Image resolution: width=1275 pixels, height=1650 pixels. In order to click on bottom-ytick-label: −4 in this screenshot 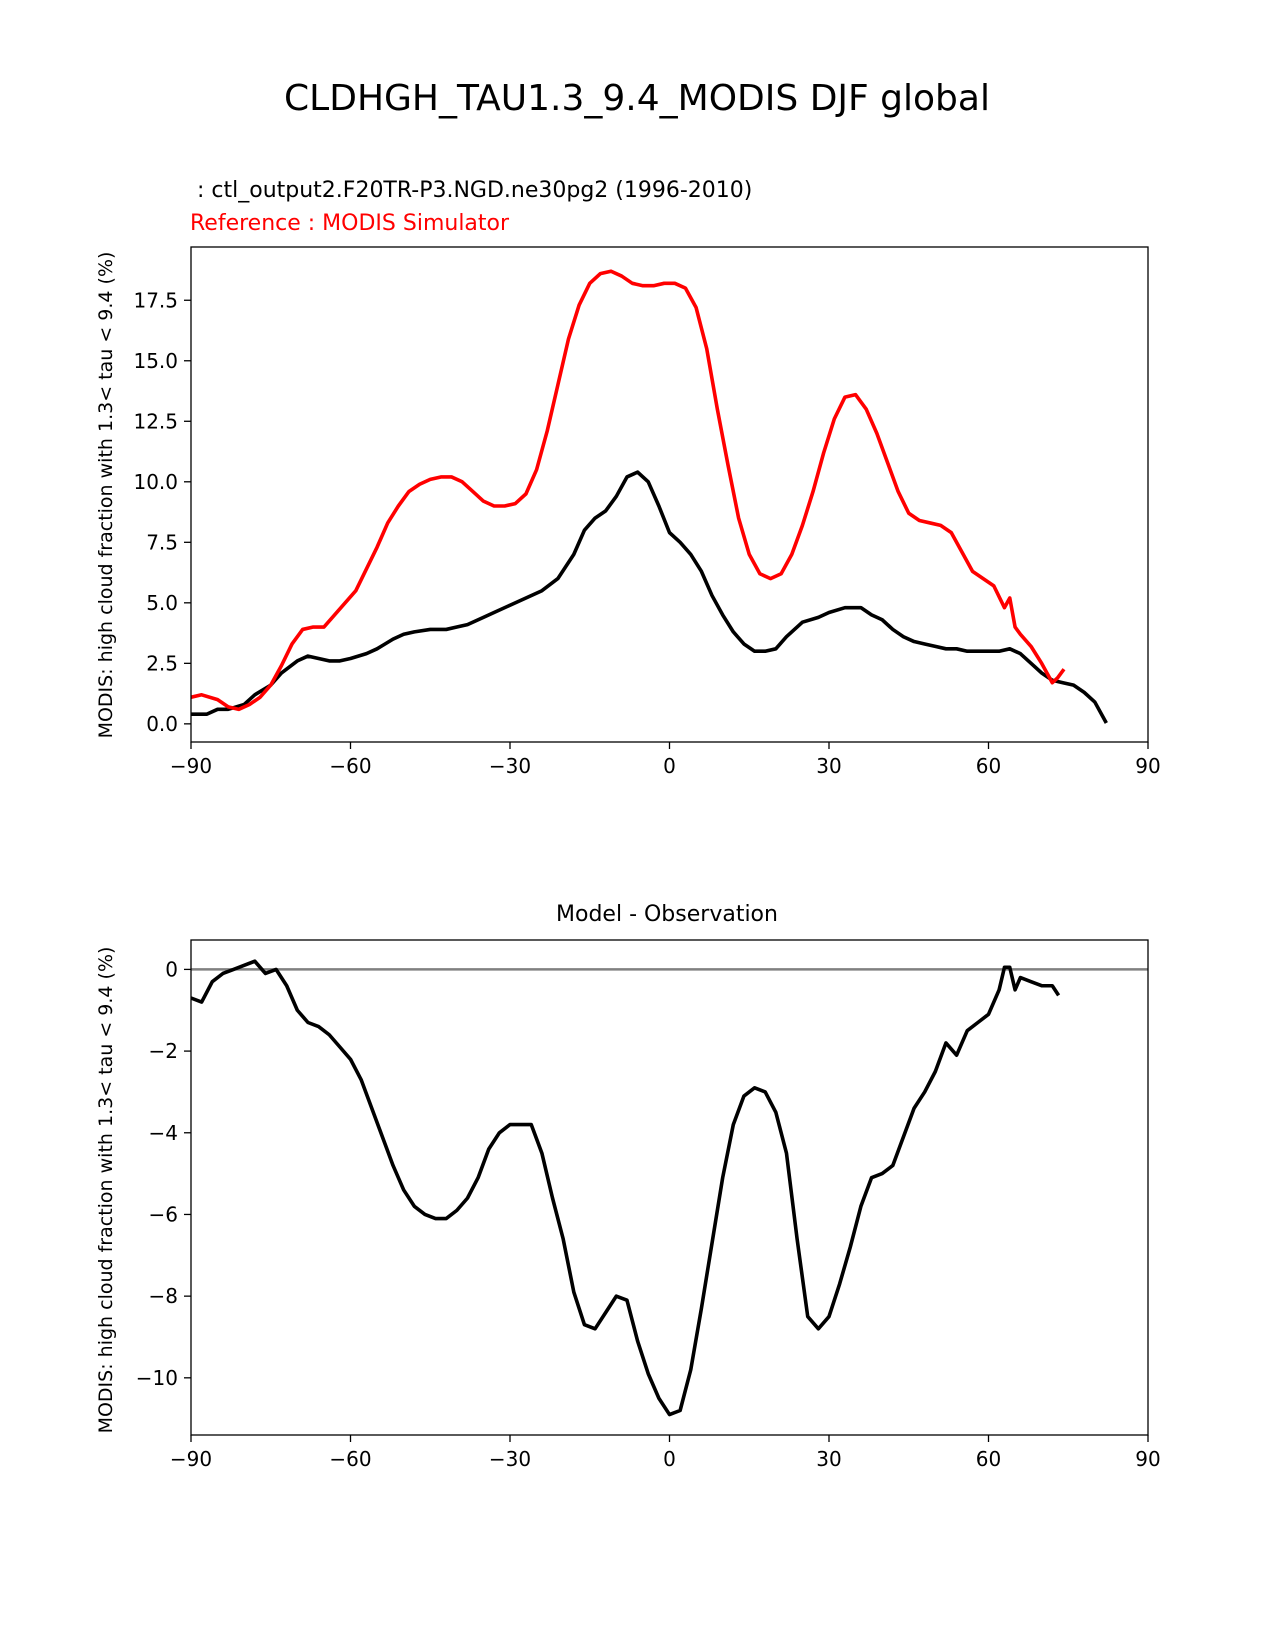, I will do `click(163, 1133)`.